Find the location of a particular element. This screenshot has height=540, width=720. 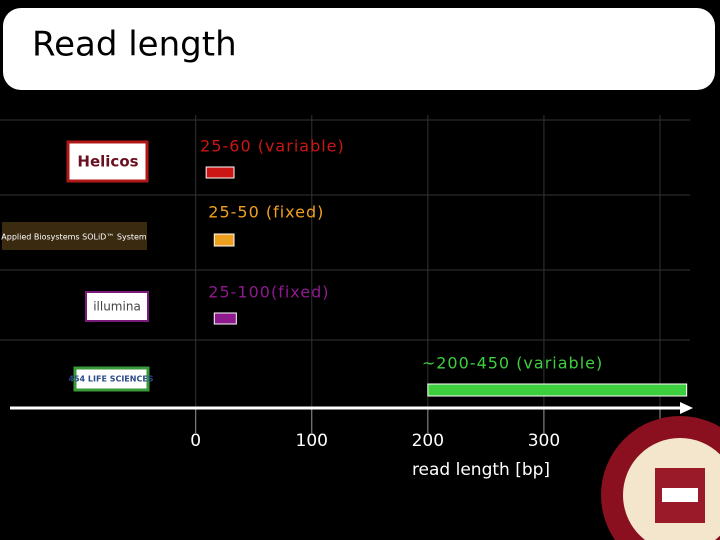

logo-text: 454 LIFE SCIENCES is located at coordinates (110, 379).